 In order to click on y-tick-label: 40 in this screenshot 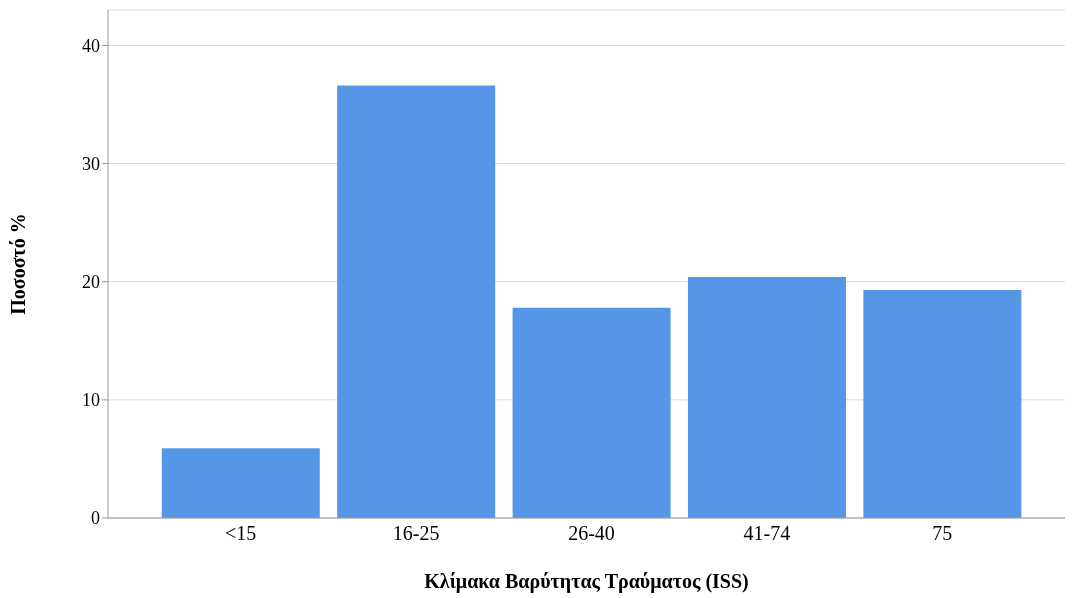, I will do `click(91, 45)`.